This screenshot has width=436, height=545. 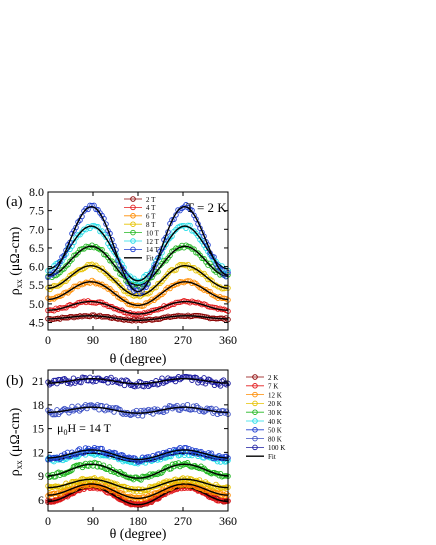 I want to click on y-tick-label: 6.5, so click(x=36, y=248).